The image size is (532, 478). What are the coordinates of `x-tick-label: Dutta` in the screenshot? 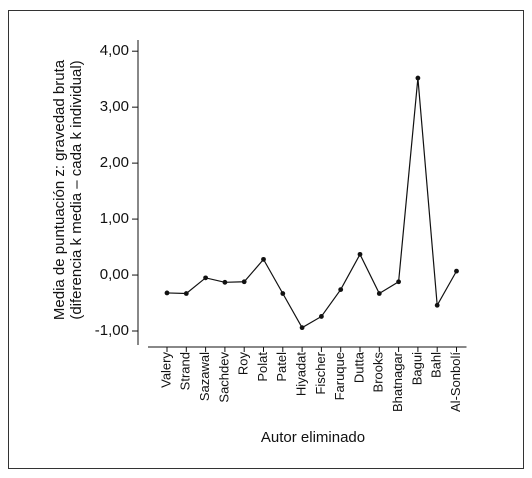 It's located at (358, 367).